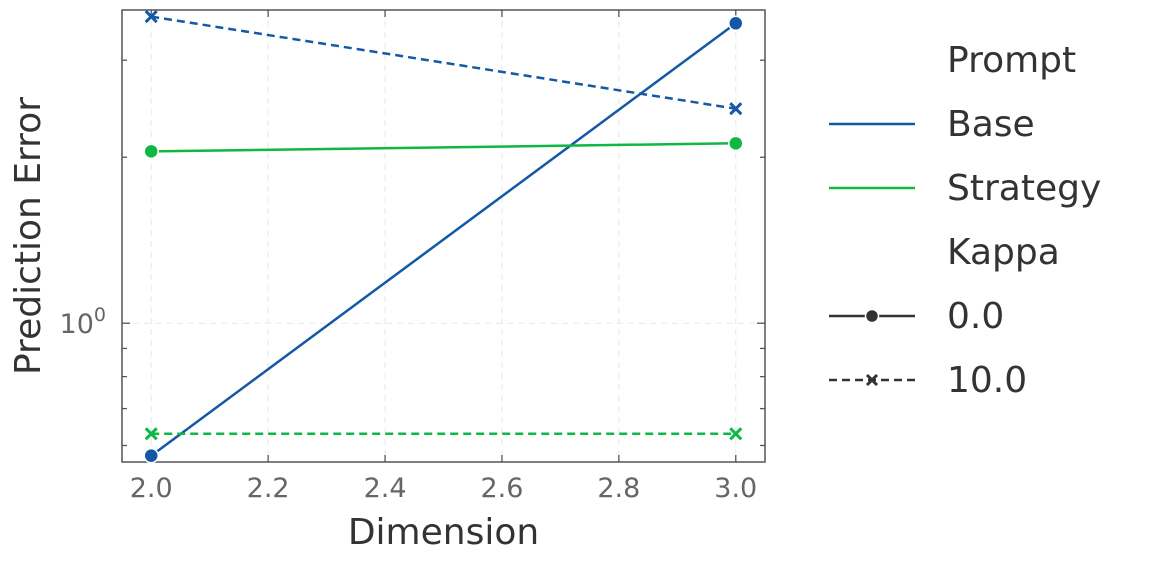 The width and height of the screenshot is (1151, 564). I want to click on legend-marker-kappa-10-0-stroke-b, so click(872, 380).